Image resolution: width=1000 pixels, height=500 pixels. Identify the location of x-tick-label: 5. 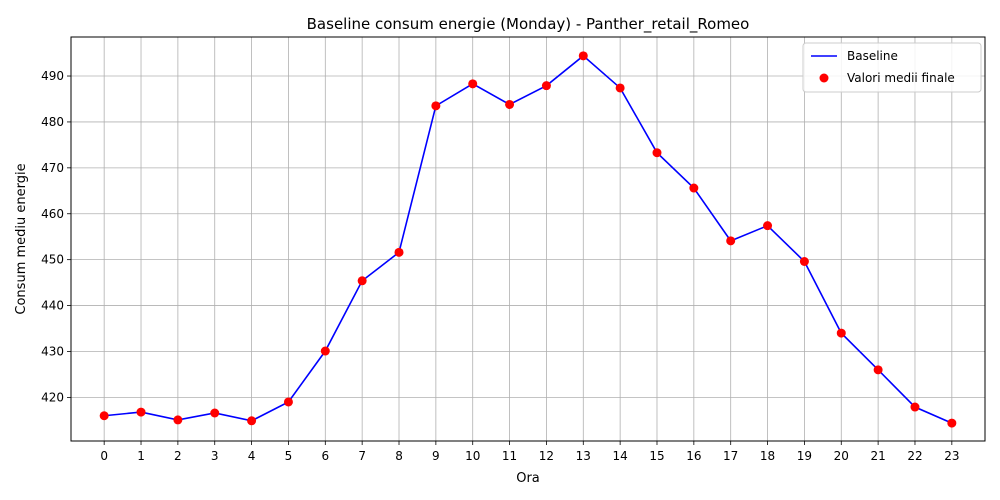
(289, 456).